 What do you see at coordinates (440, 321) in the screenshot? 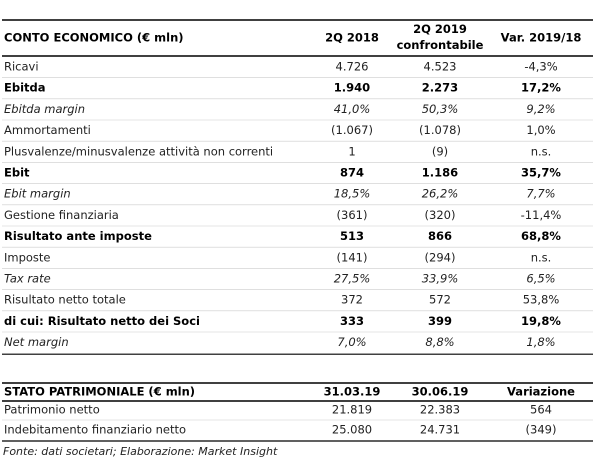
I see `cell: 399` at bounding box center [440, 321].